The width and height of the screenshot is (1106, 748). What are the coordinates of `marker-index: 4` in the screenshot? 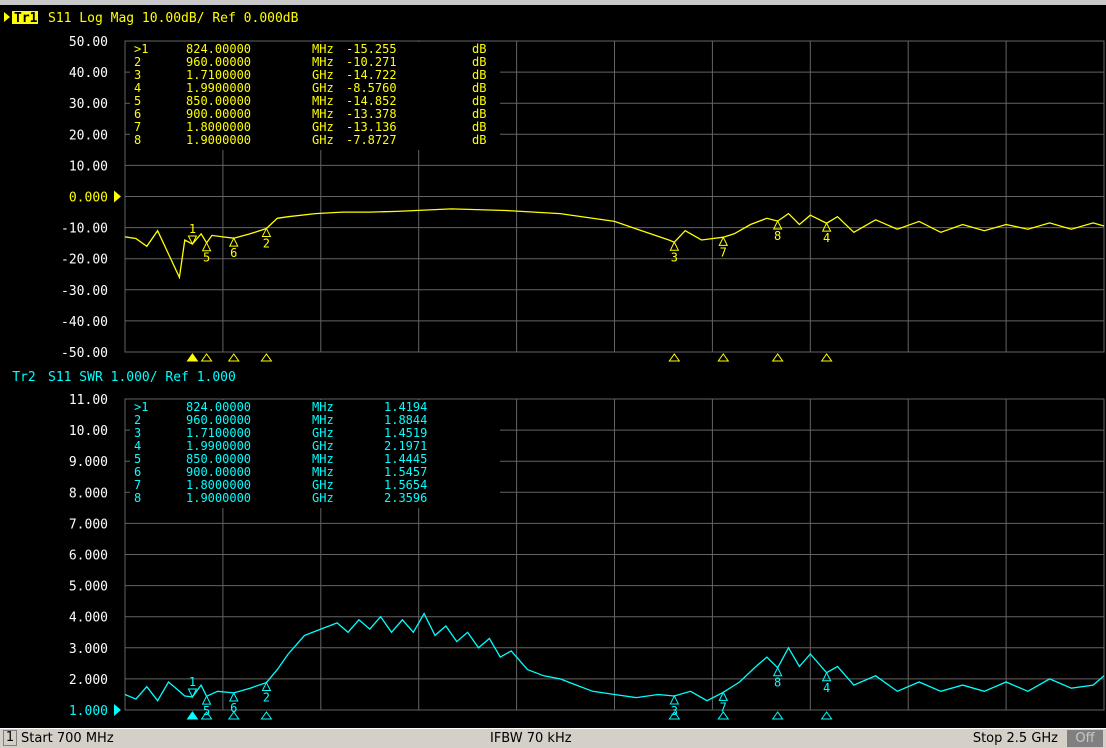 It's located at (137, 88).